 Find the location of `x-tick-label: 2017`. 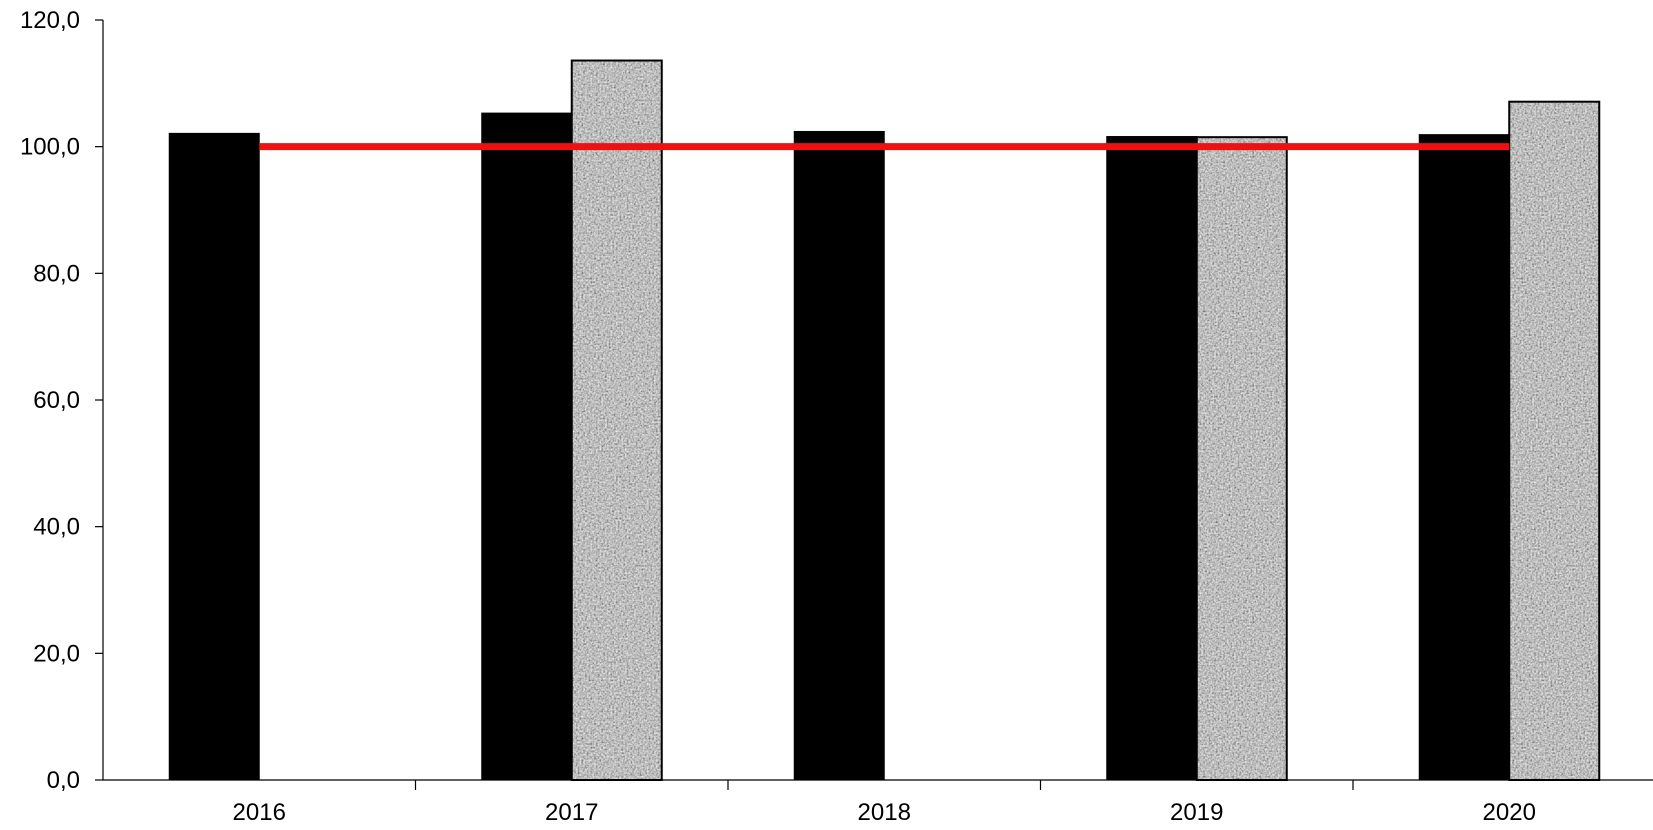

x-tick-label: 2017 is located at coordinates (571, 812).